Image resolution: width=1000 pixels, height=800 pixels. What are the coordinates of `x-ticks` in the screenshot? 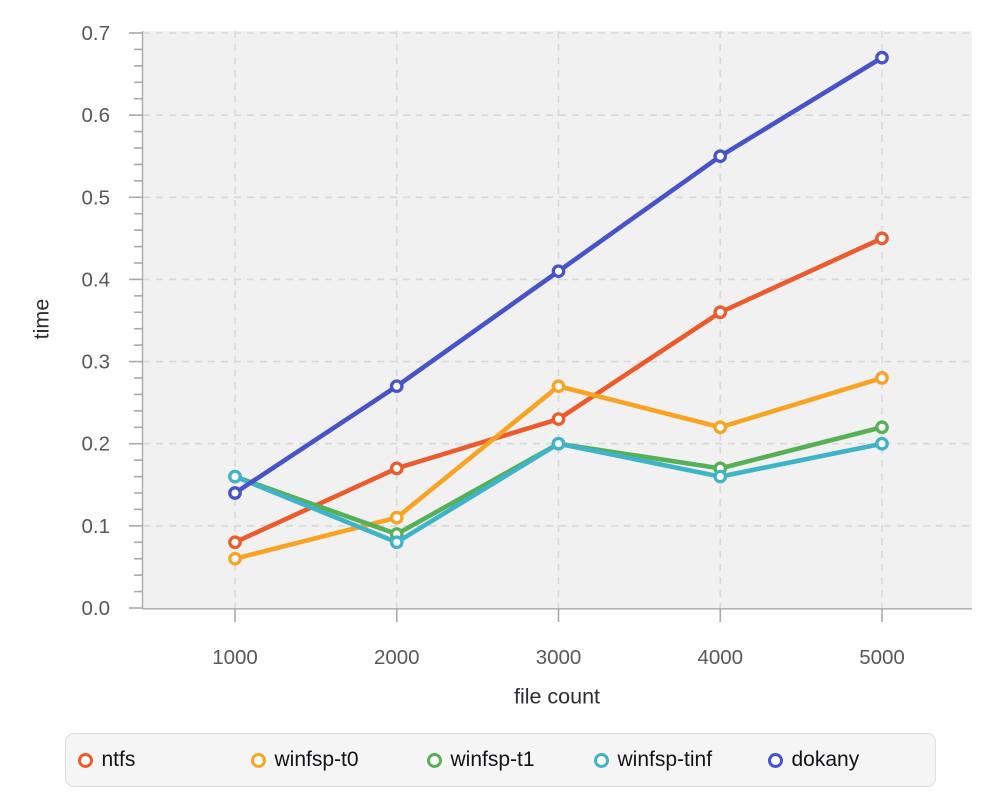 It's located at (558, 615).